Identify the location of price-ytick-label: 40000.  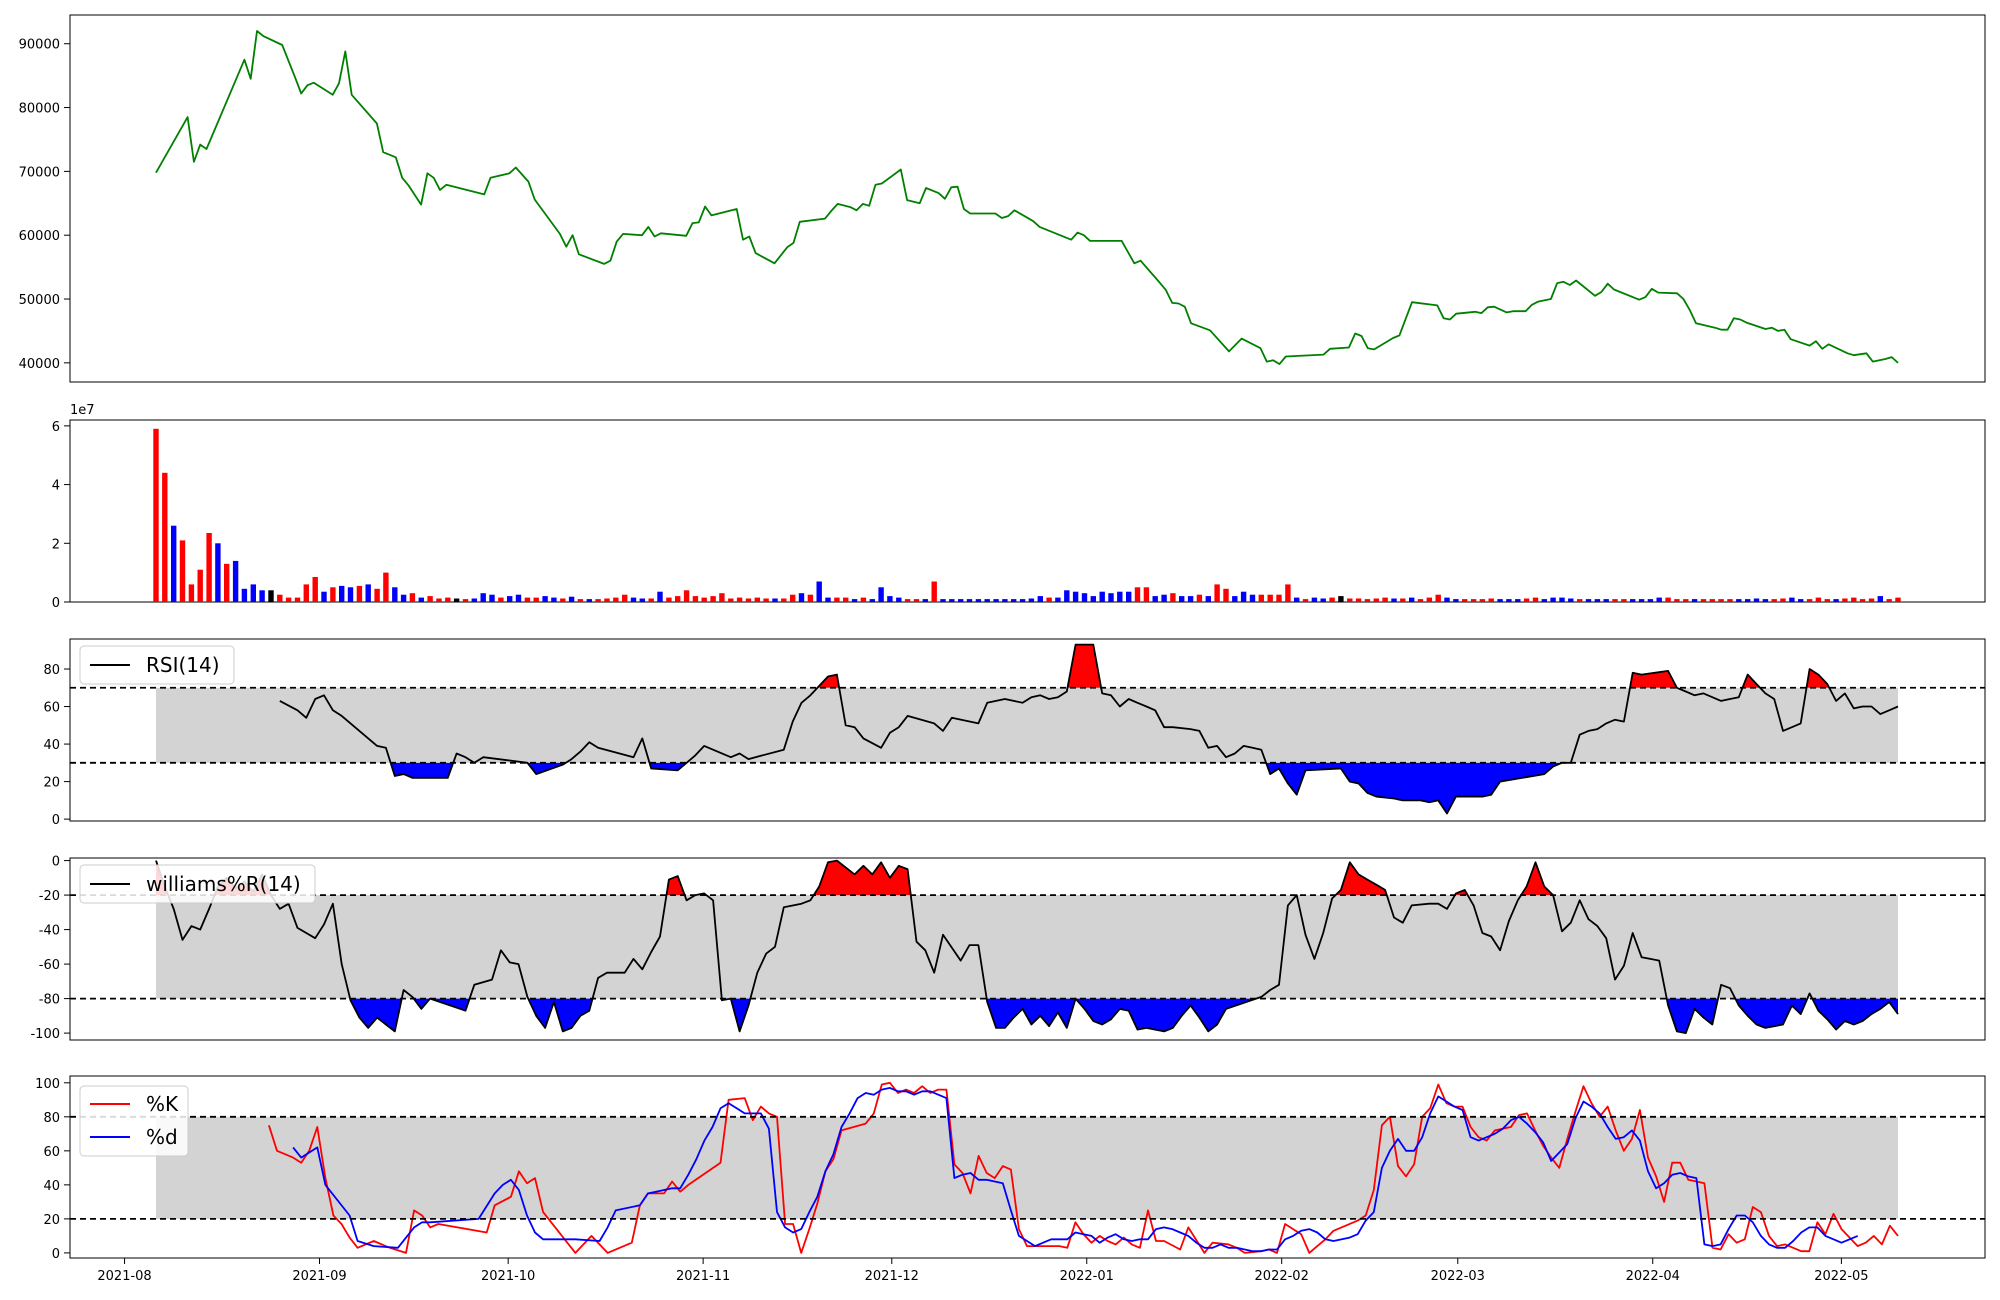
(39, 364).